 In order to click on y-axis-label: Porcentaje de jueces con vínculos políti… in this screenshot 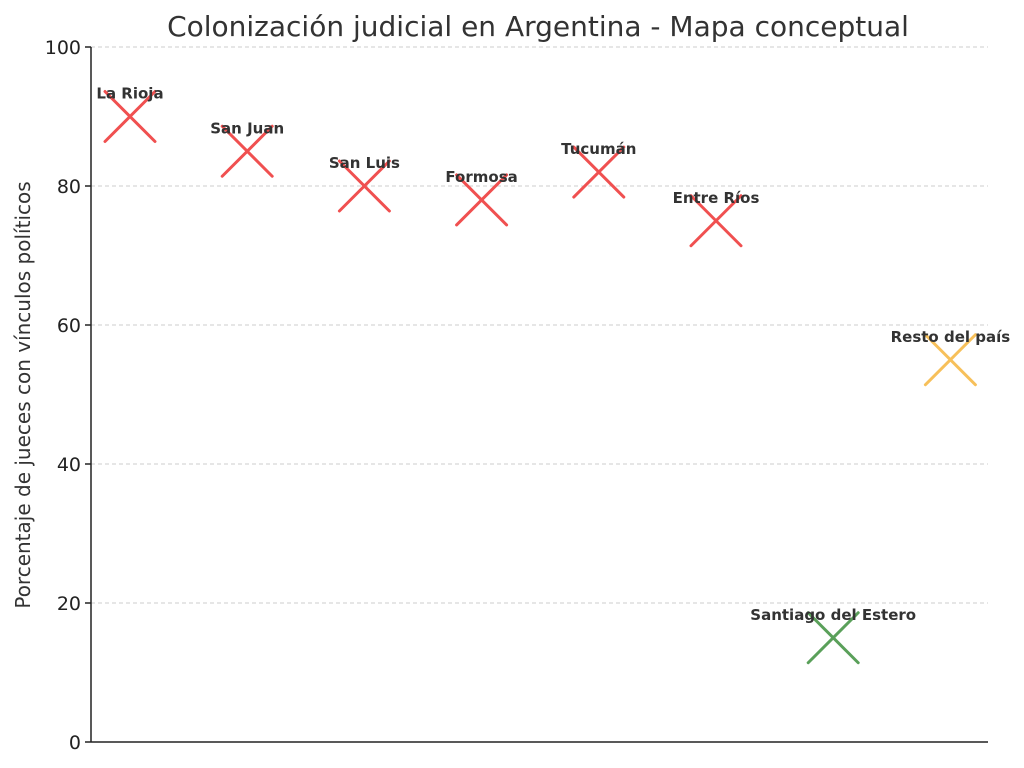, I will do `click(23, 394)`.